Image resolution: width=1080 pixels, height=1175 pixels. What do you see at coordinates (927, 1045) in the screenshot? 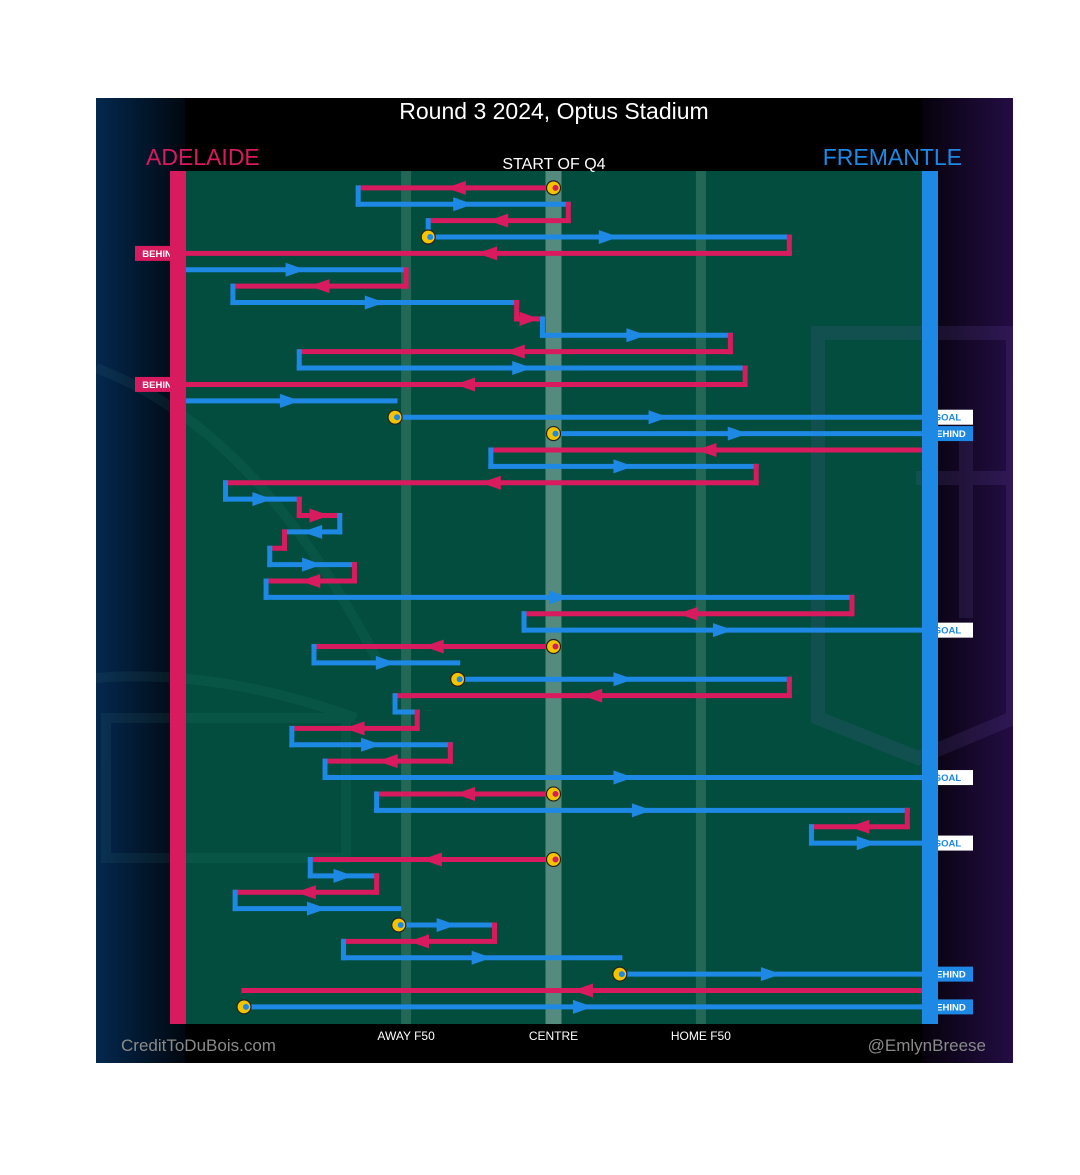
I see `footer-handle: @EmlynBreese` at bounding box center [927, 1045].